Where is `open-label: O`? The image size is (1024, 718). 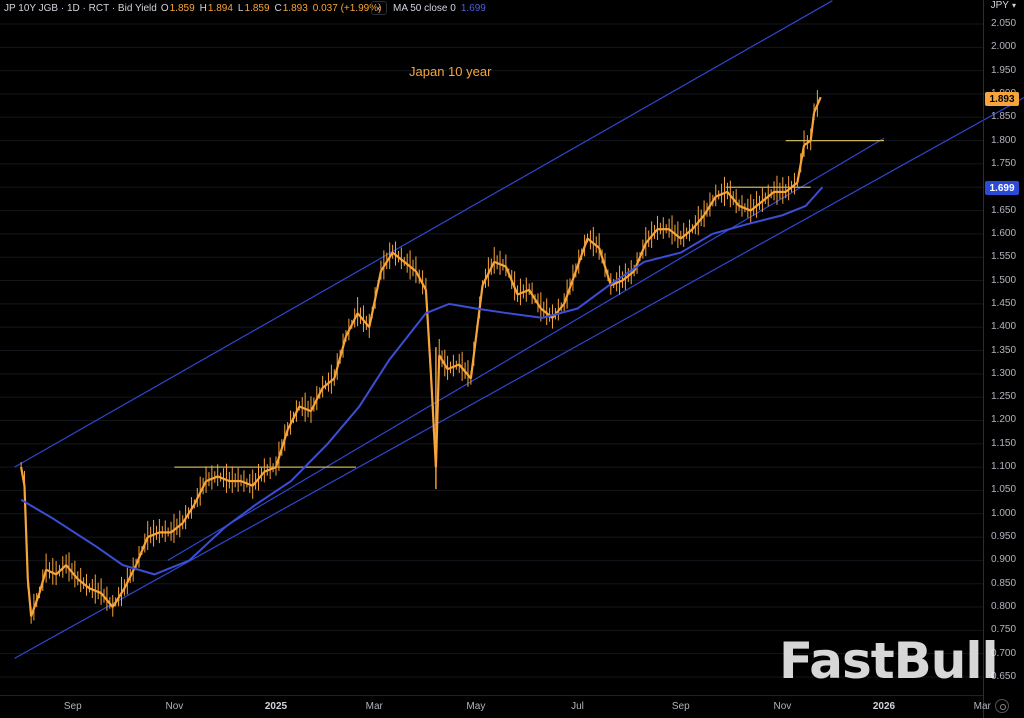 open-label: O is located at coordinates (164, 8).